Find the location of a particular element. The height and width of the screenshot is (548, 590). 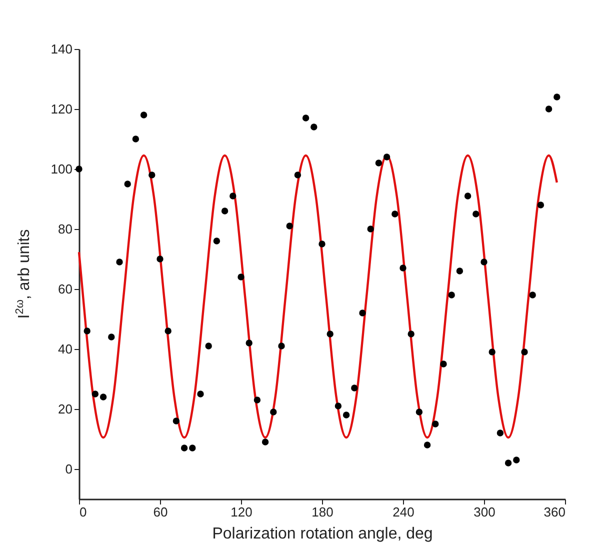

x-tick-label: 120 is located at coordinates (241, 512).